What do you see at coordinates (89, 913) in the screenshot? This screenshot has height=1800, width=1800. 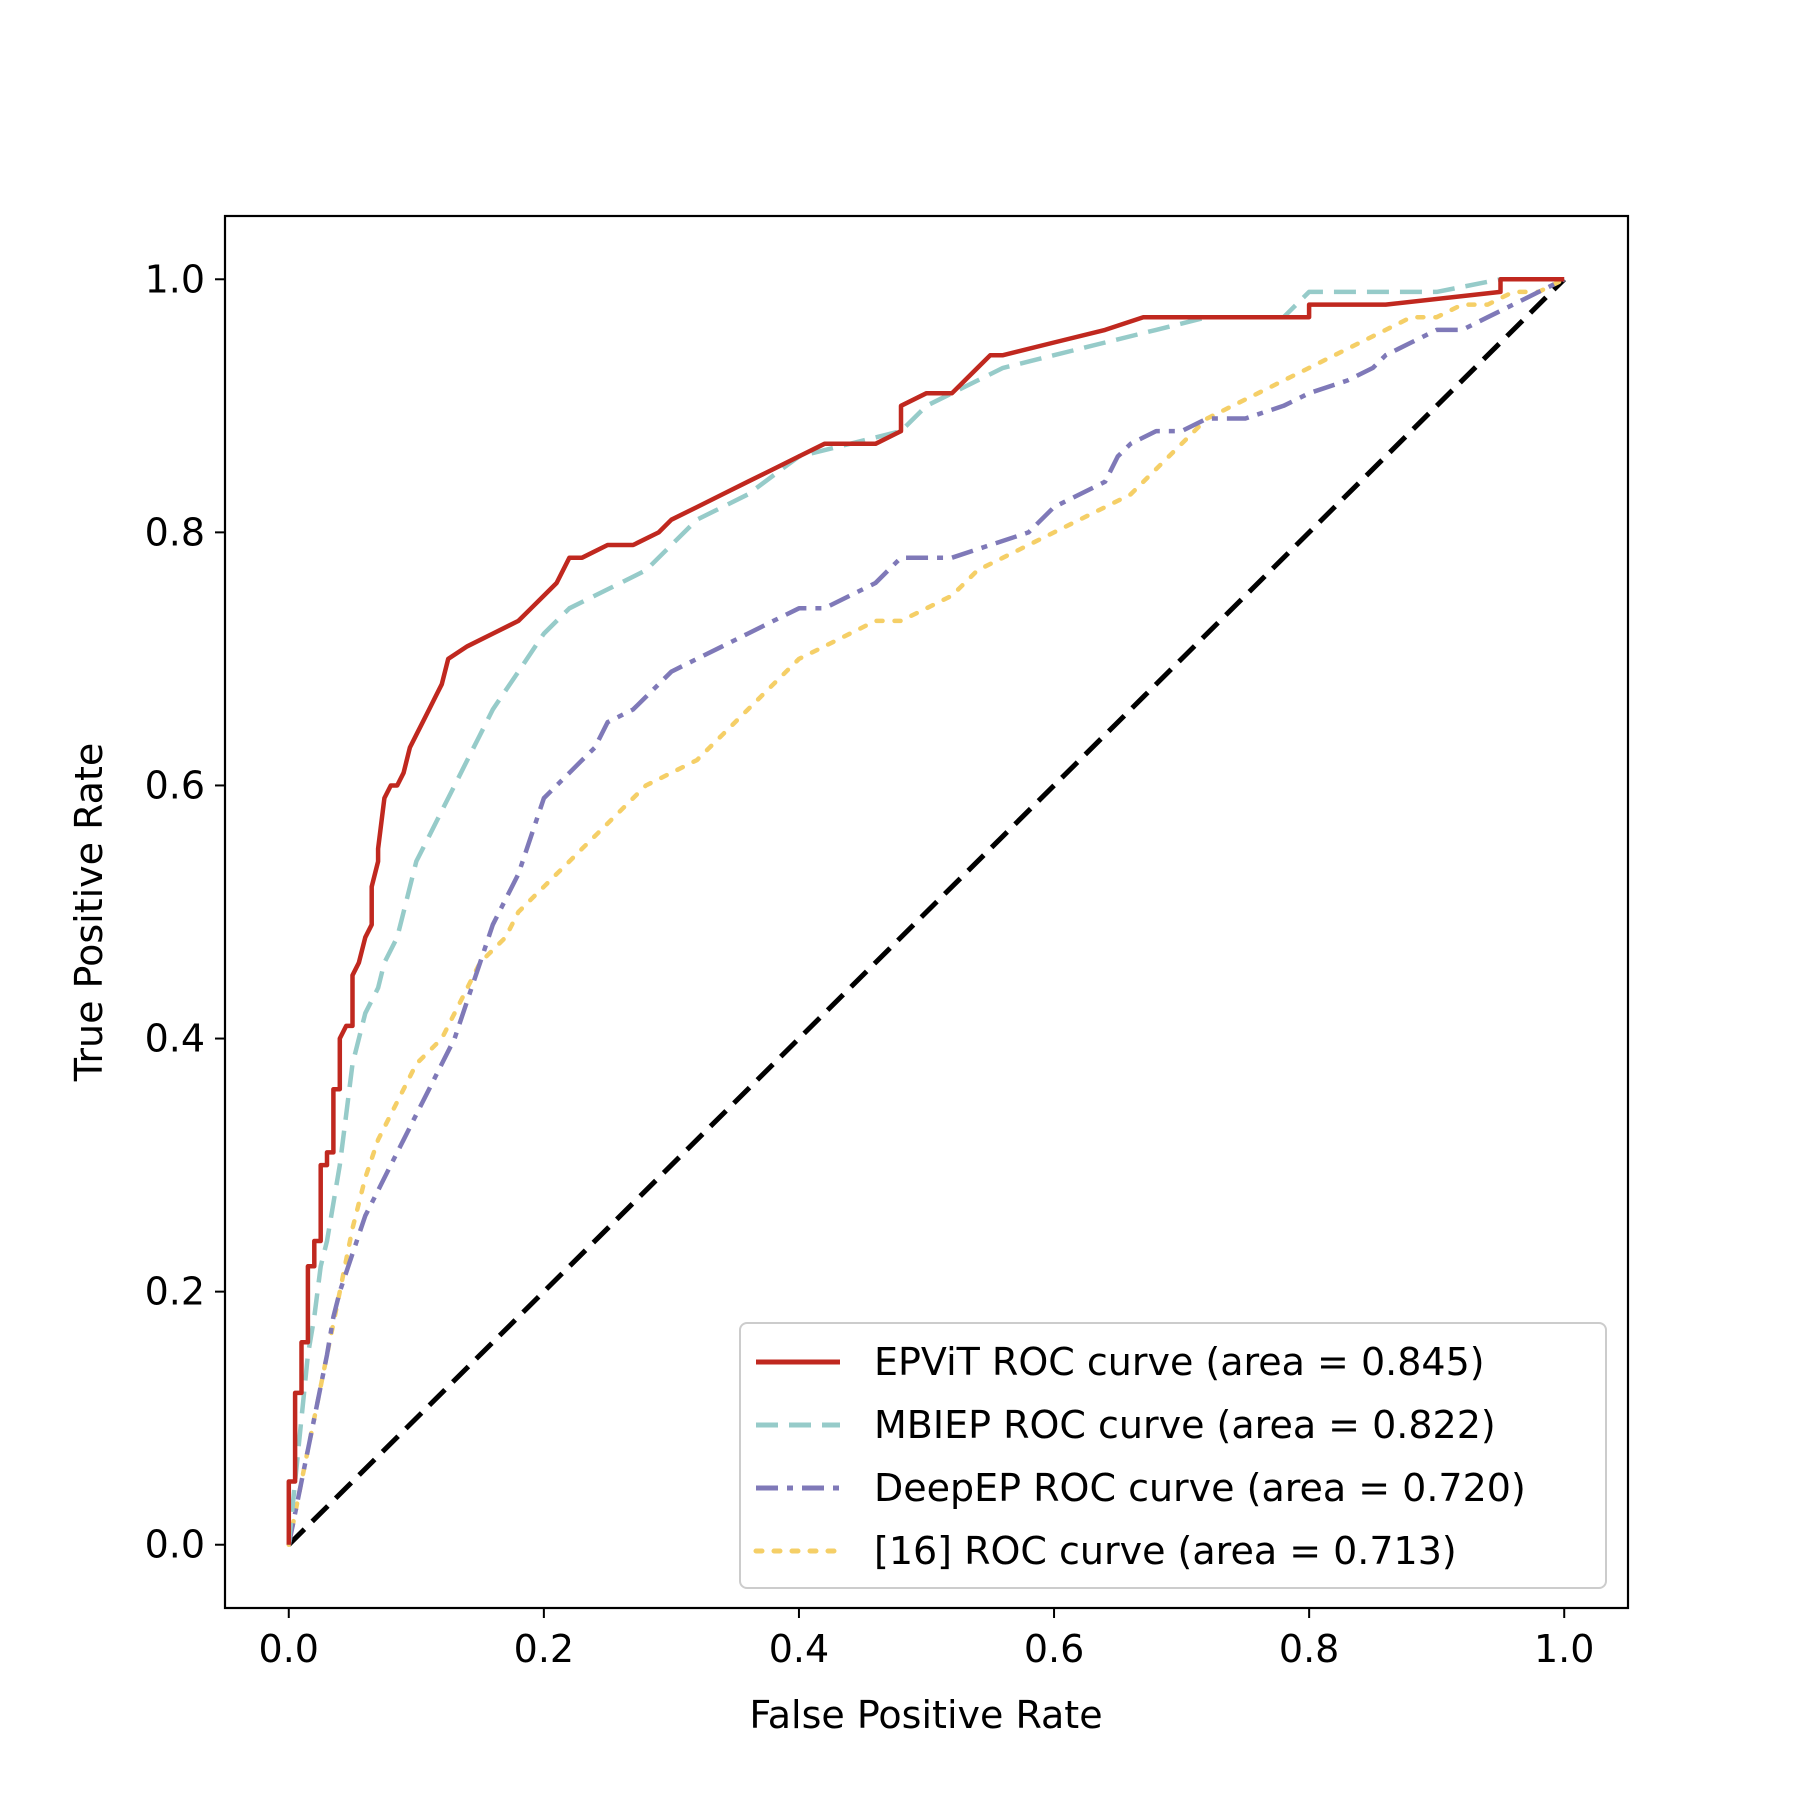 I see `y-axis-label: True Positive Rate` at bounding box center [89, 913].